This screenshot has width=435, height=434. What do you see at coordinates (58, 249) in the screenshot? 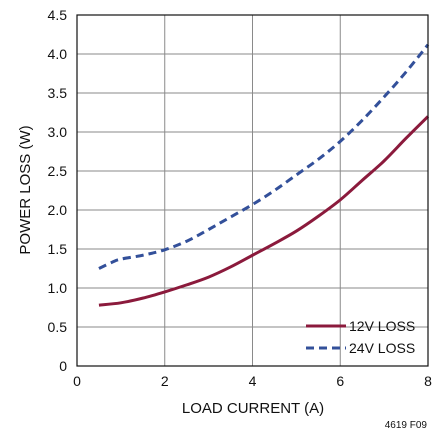
I see `y-tick-label: 1.5` at bounding box center [58, 249].